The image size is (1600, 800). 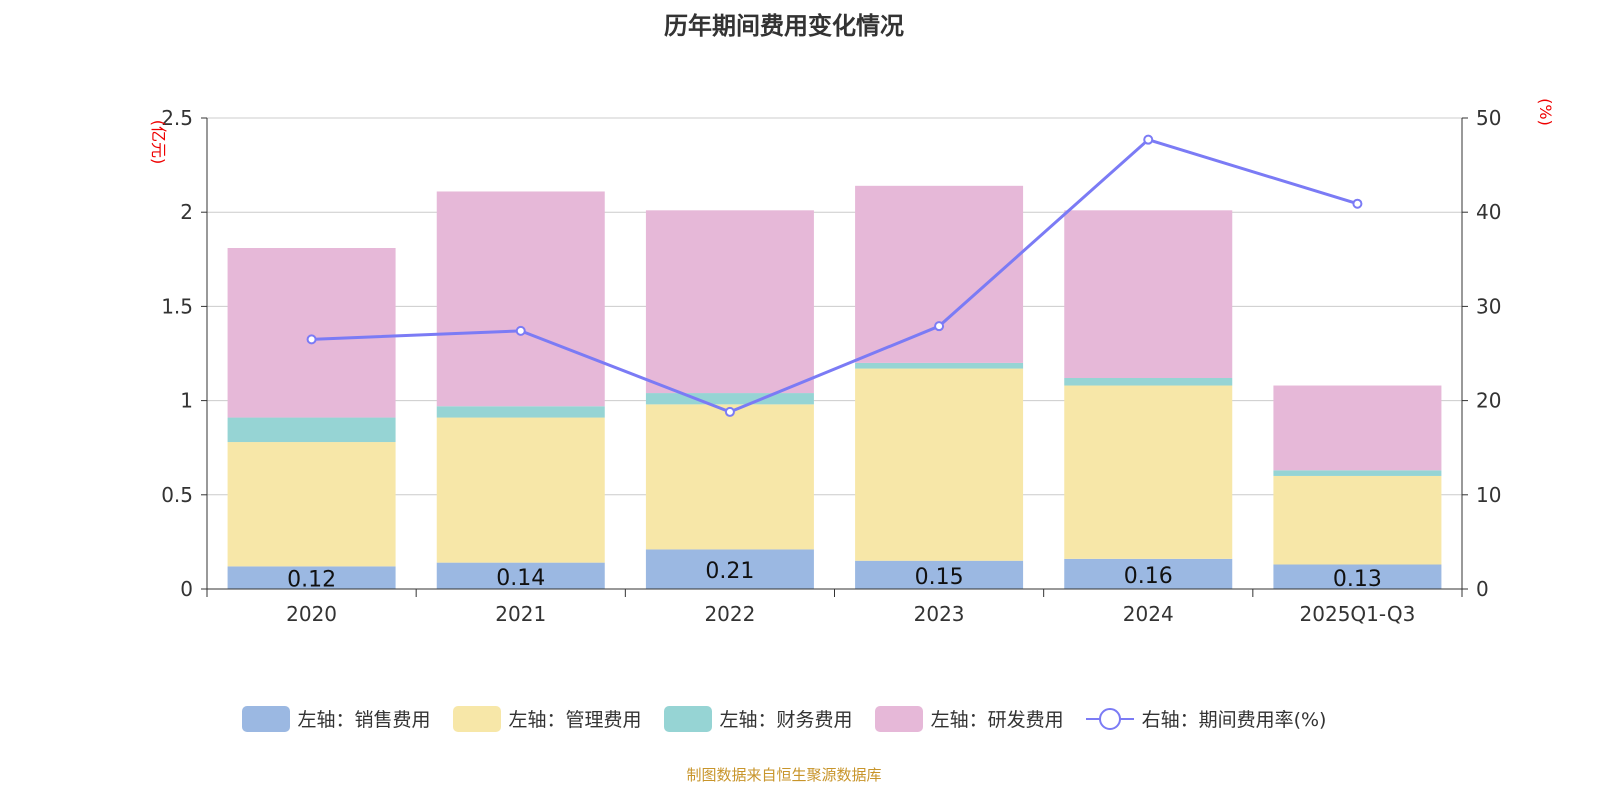 I want to click on legend-item: 左轴：管理费用, so click(x=547, y=718).